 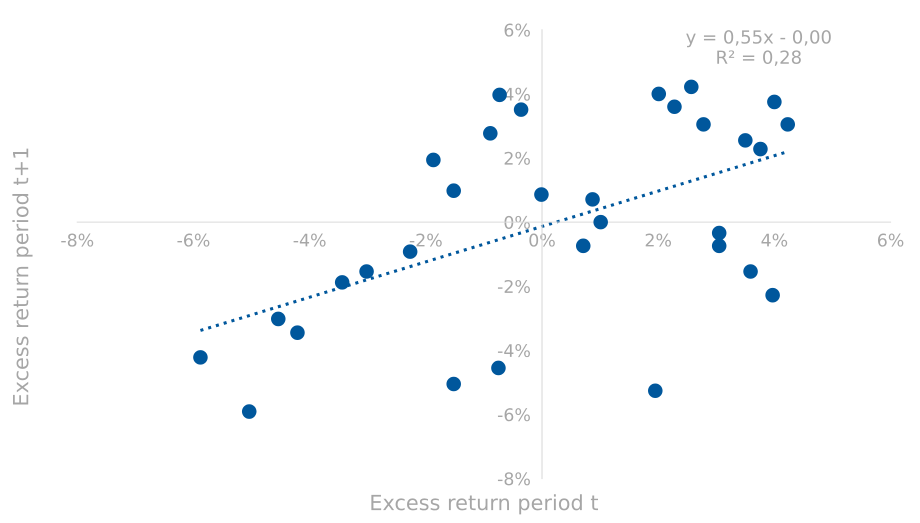 What do you see at coordinates (514, 479) in the screenshot?
I see `y-tick-label: -8%` at bounding box center [514, 479].